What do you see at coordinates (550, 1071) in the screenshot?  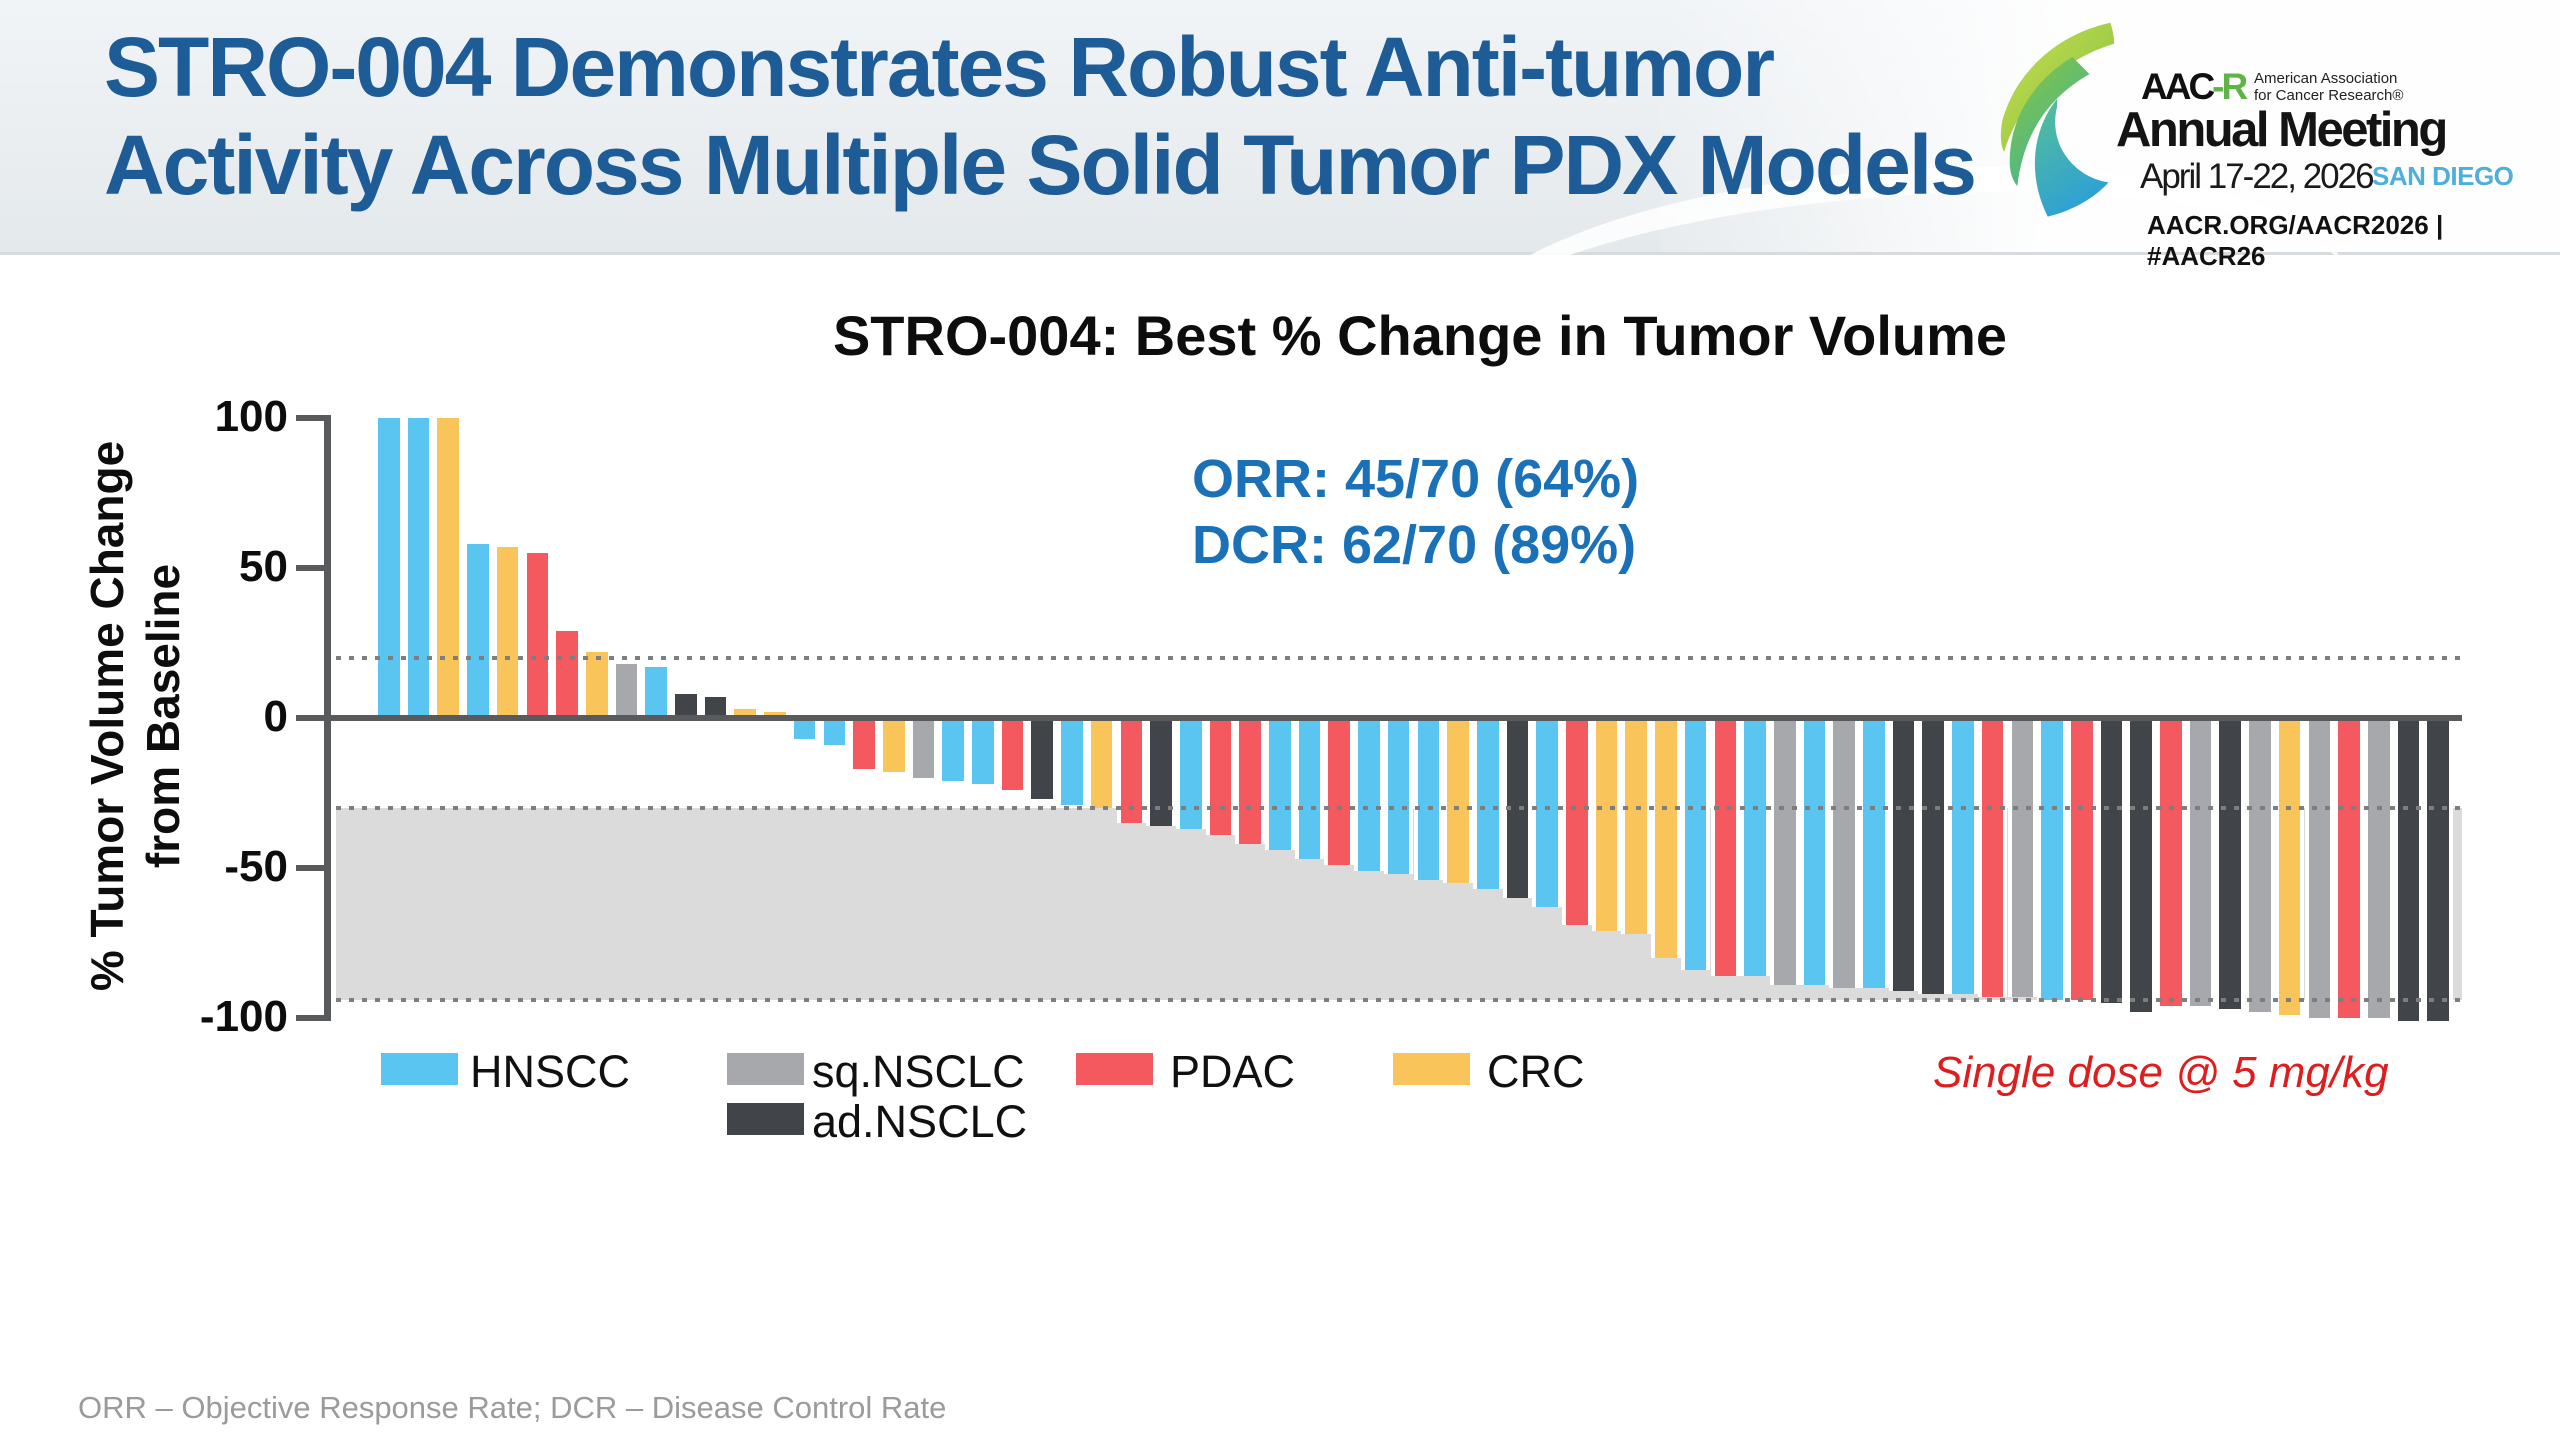 I see `legend-label-HNSCC: HNSCC` at bounding box center [550, 1071].